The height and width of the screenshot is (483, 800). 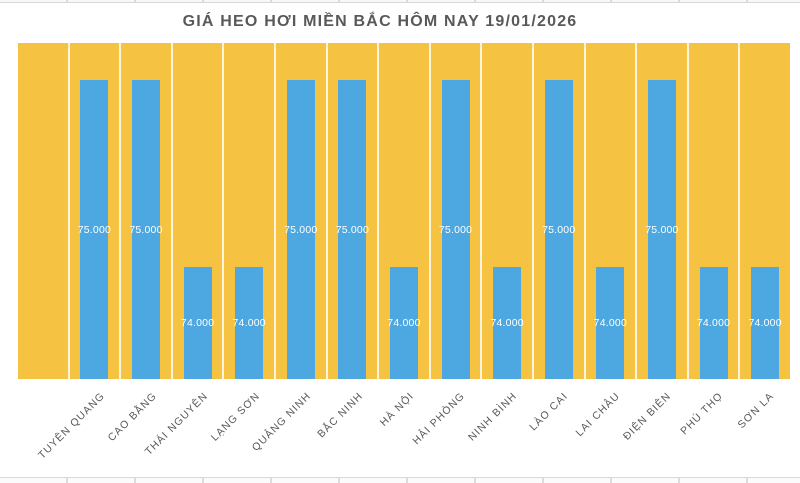 I want to click on spreadsheet-row-bottom, so click(x=400, y=480).